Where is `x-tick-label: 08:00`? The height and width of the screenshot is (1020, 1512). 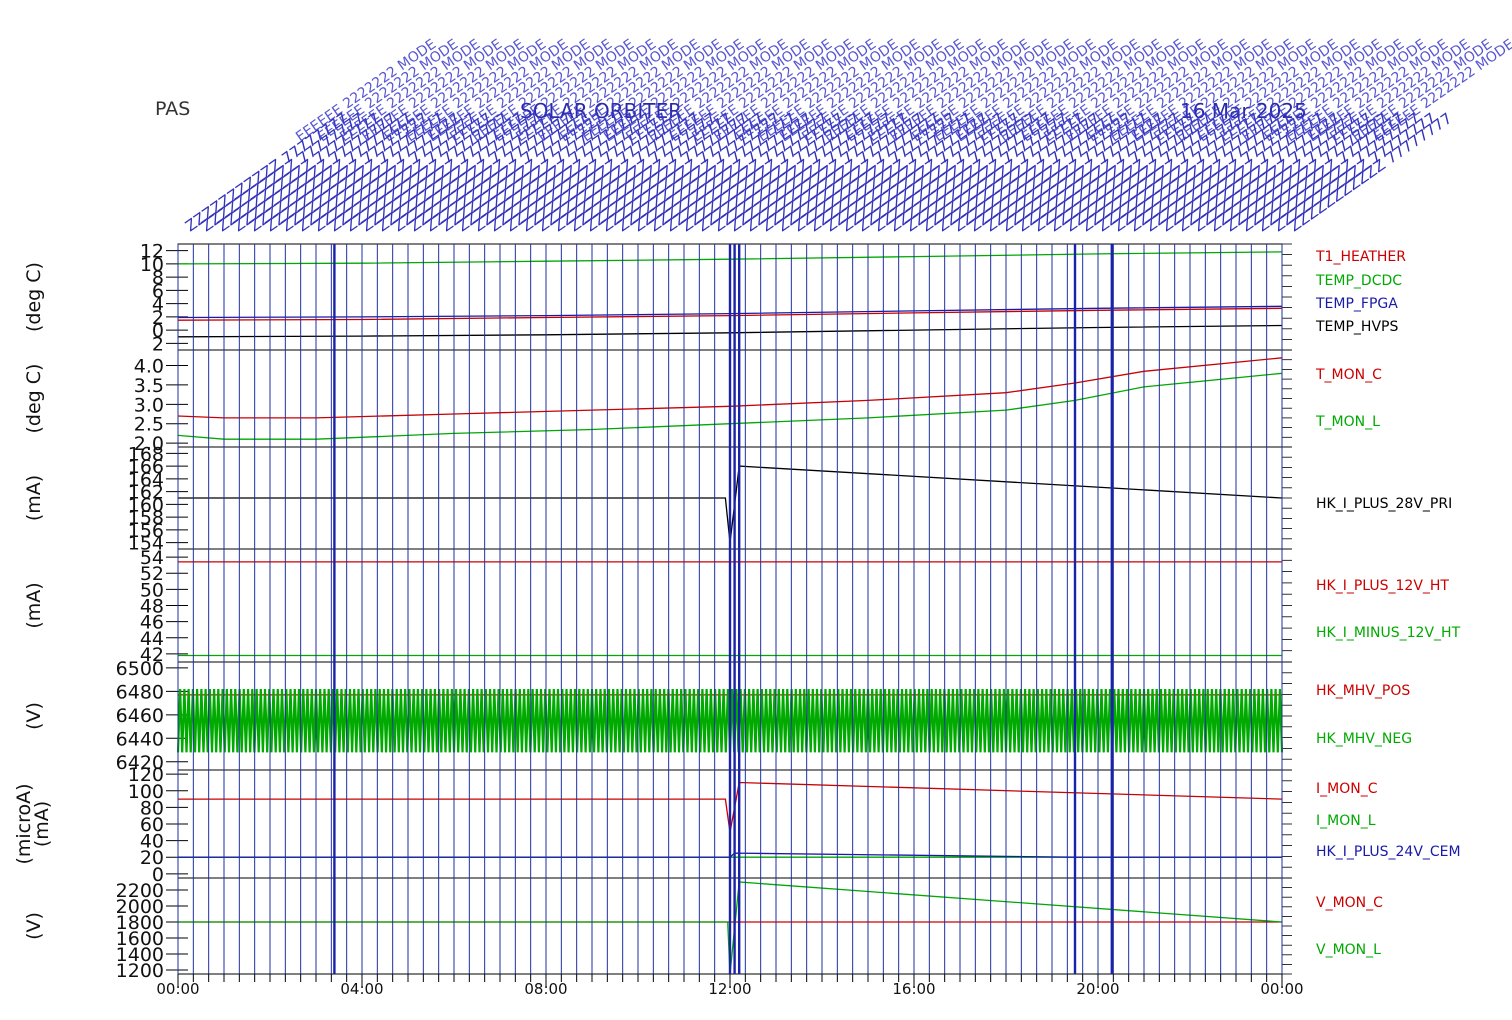
x-tick-label: 08:00 is located at coordinates (545, 989).